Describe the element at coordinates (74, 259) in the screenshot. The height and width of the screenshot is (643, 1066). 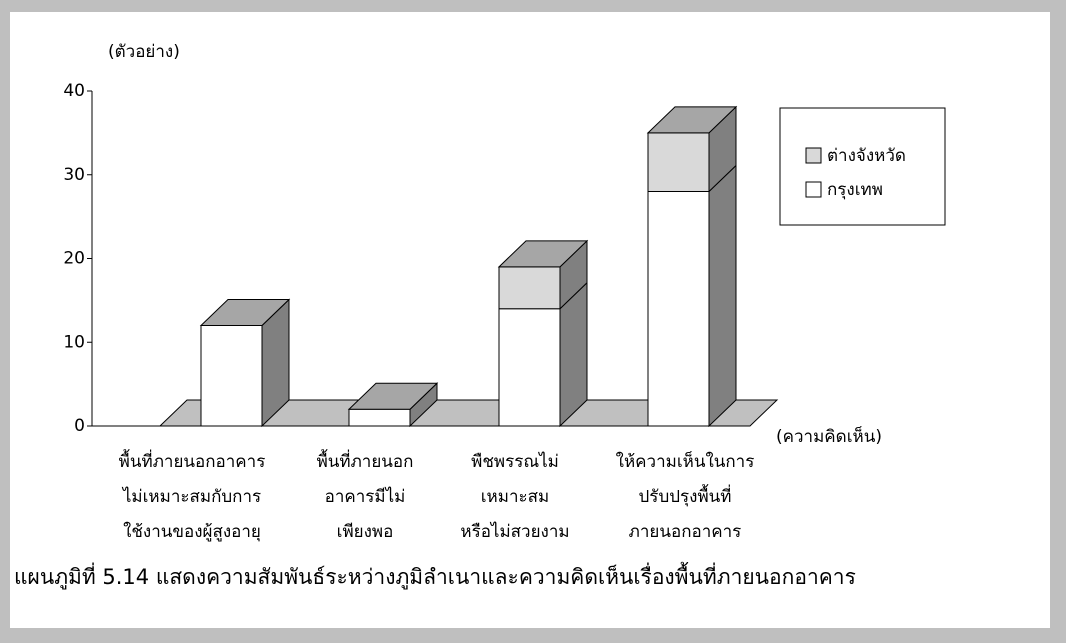
I see `y-tick-label: 20` at that location.